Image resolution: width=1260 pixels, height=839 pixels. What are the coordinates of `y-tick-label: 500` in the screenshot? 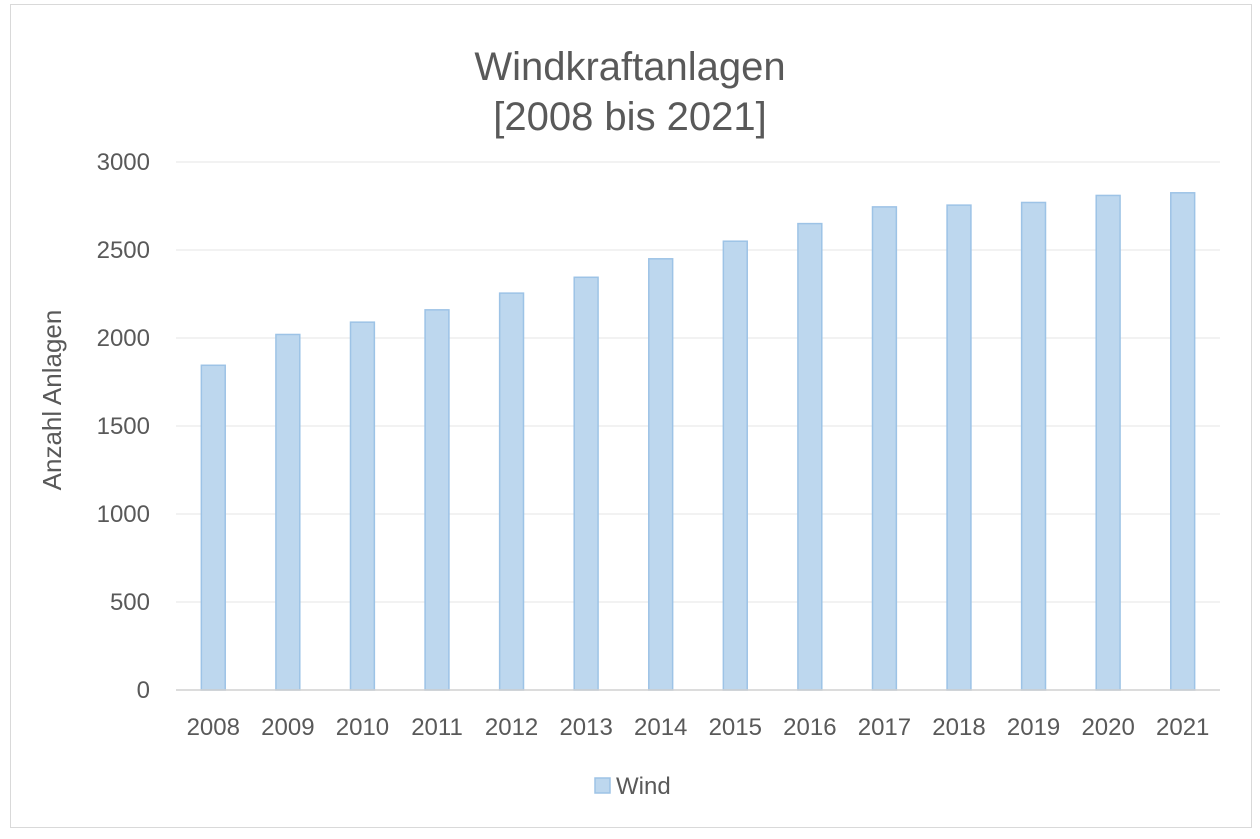 It's located at (130, 602).